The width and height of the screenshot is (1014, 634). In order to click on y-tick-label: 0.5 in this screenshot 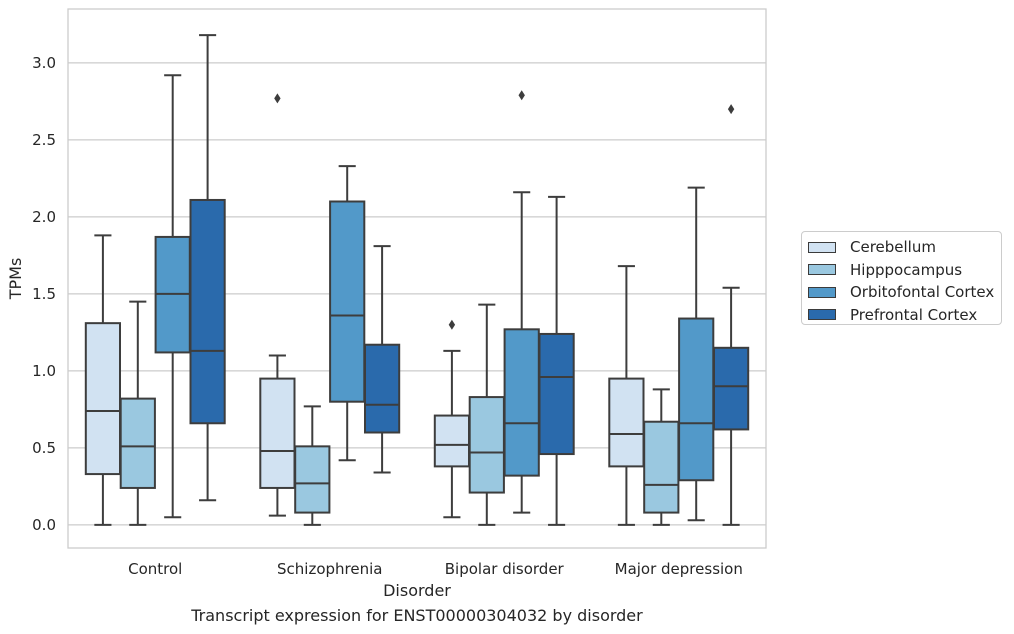, I will do `click(44, 448)`.